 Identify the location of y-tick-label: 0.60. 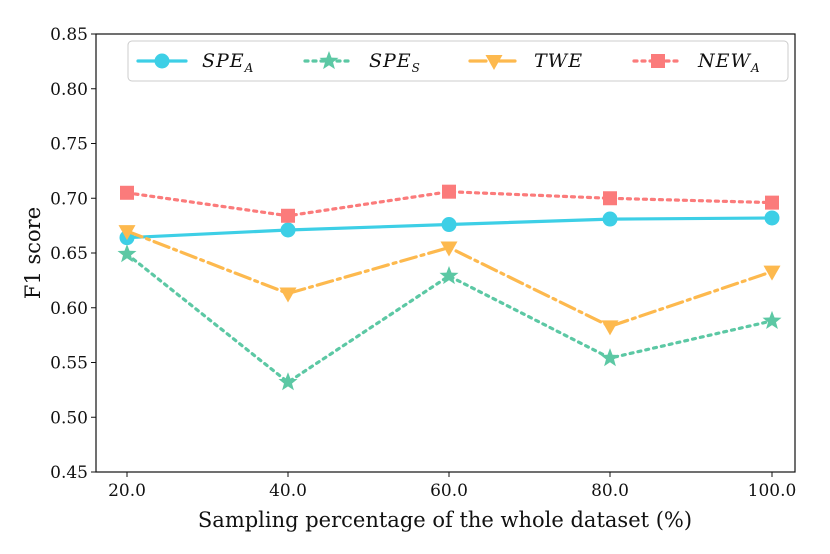
(69, 309).